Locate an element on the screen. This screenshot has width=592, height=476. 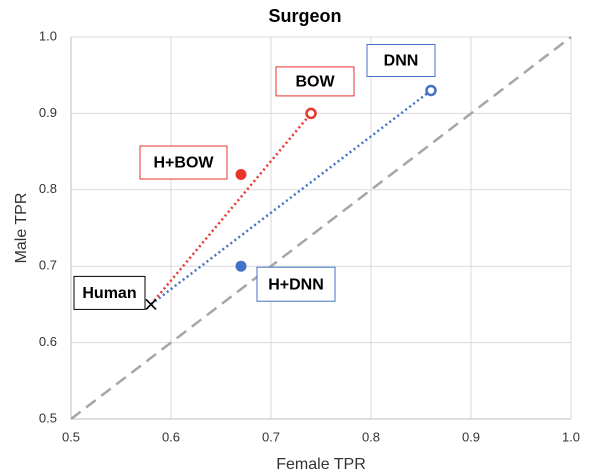
y-tick-label: 0.7 is located at coordinates (48, 265).